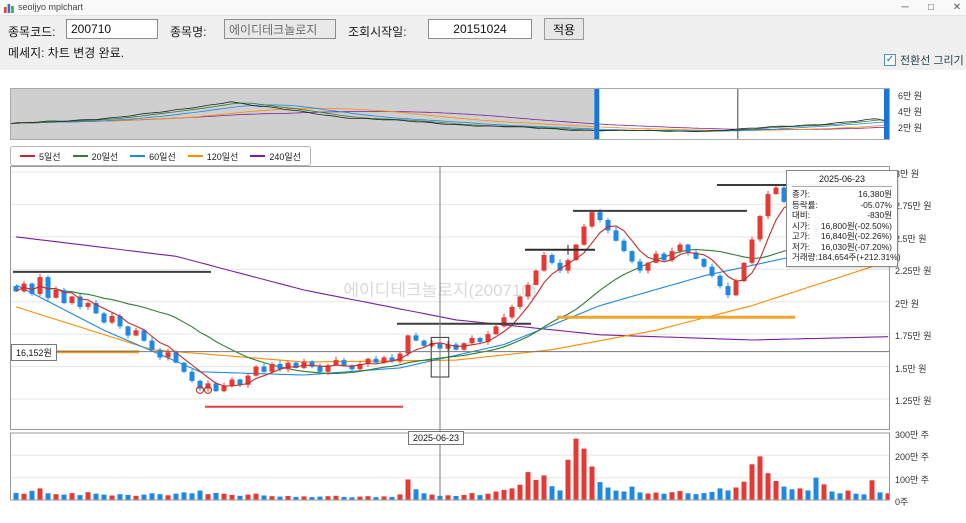 The image size is (966, 523). What do you see at coordinates (27, 156) in the screenshot?
I see `ma5-line-swatch` at bounding box center [27, 156].